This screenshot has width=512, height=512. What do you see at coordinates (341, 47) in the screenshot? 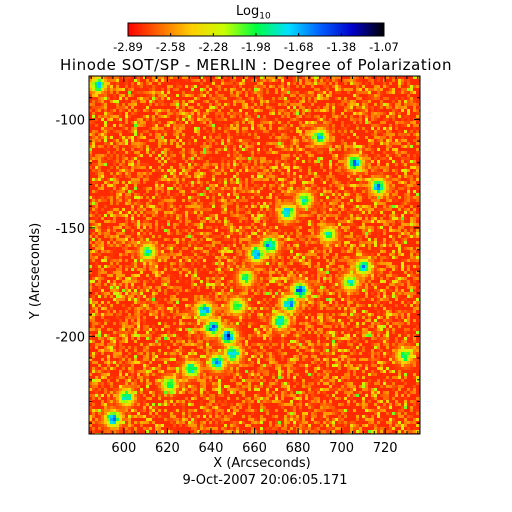
I see `colorbar-tick-label: -1.38` at bounding box center [341, 47].